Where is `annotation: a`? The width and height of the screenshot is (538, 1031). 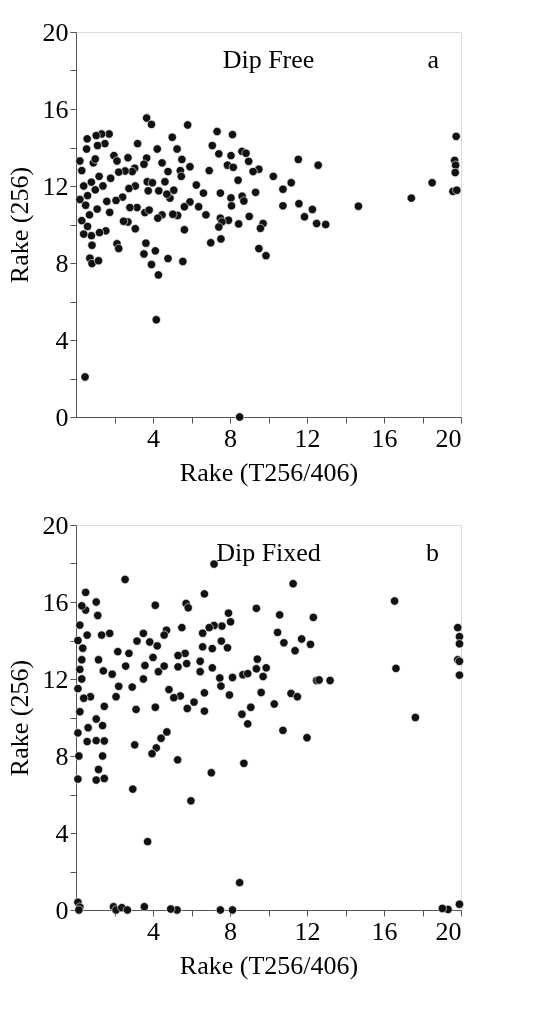 annotation: a is located at coordinates (433, 59).